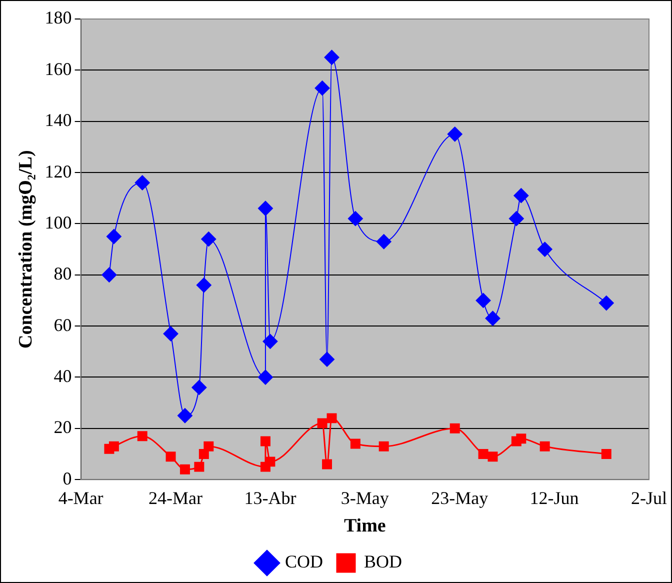 Image resolution: width=672 pixels, height=583 pixels. I want to click on legend-label: BOD, so click(383, 562).